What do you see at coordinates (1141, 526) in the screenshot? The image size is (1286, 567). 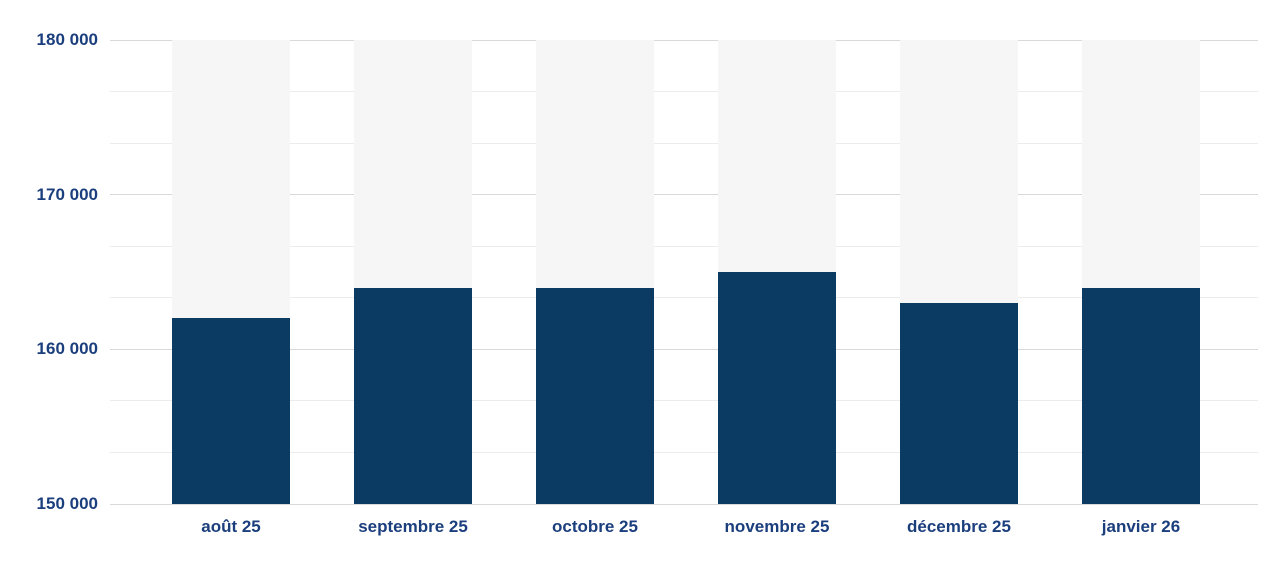 I see `x-axis-category-label: janvier 26` at bounding box center [1141, 526].